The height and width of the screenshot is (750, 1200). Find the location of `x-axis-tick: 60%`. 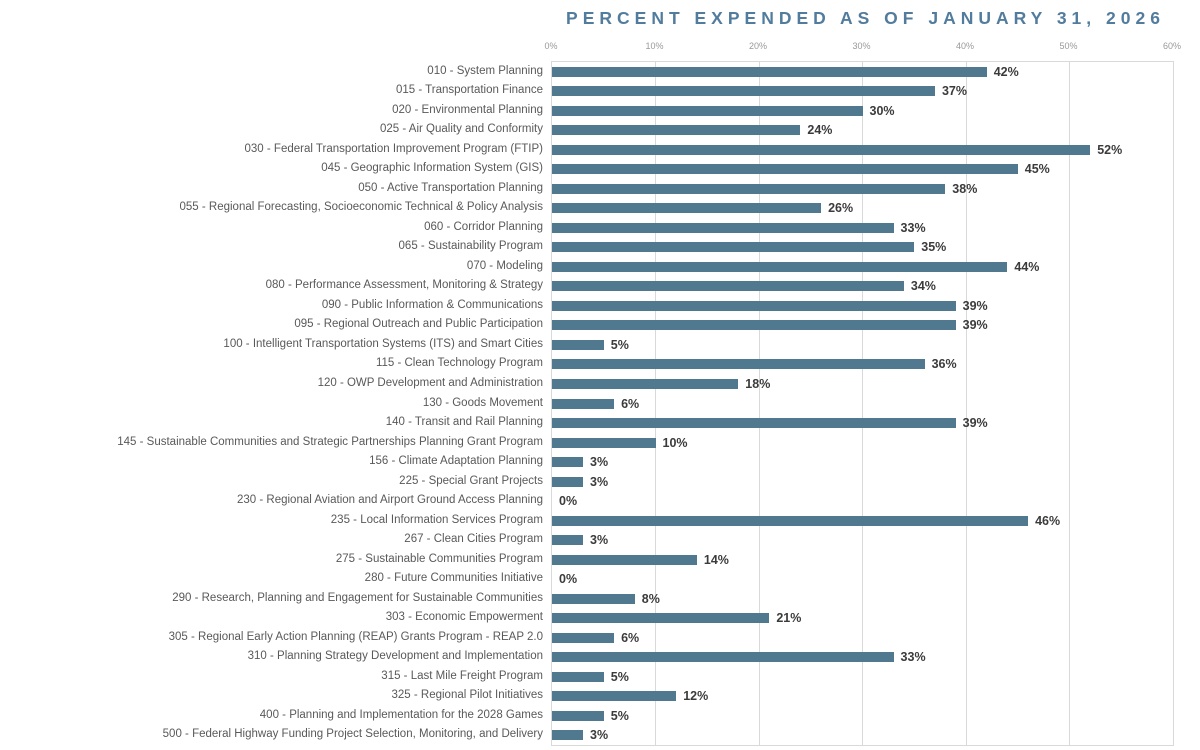

x-axis-tick: 60% is located at coordinates (1172, 46).